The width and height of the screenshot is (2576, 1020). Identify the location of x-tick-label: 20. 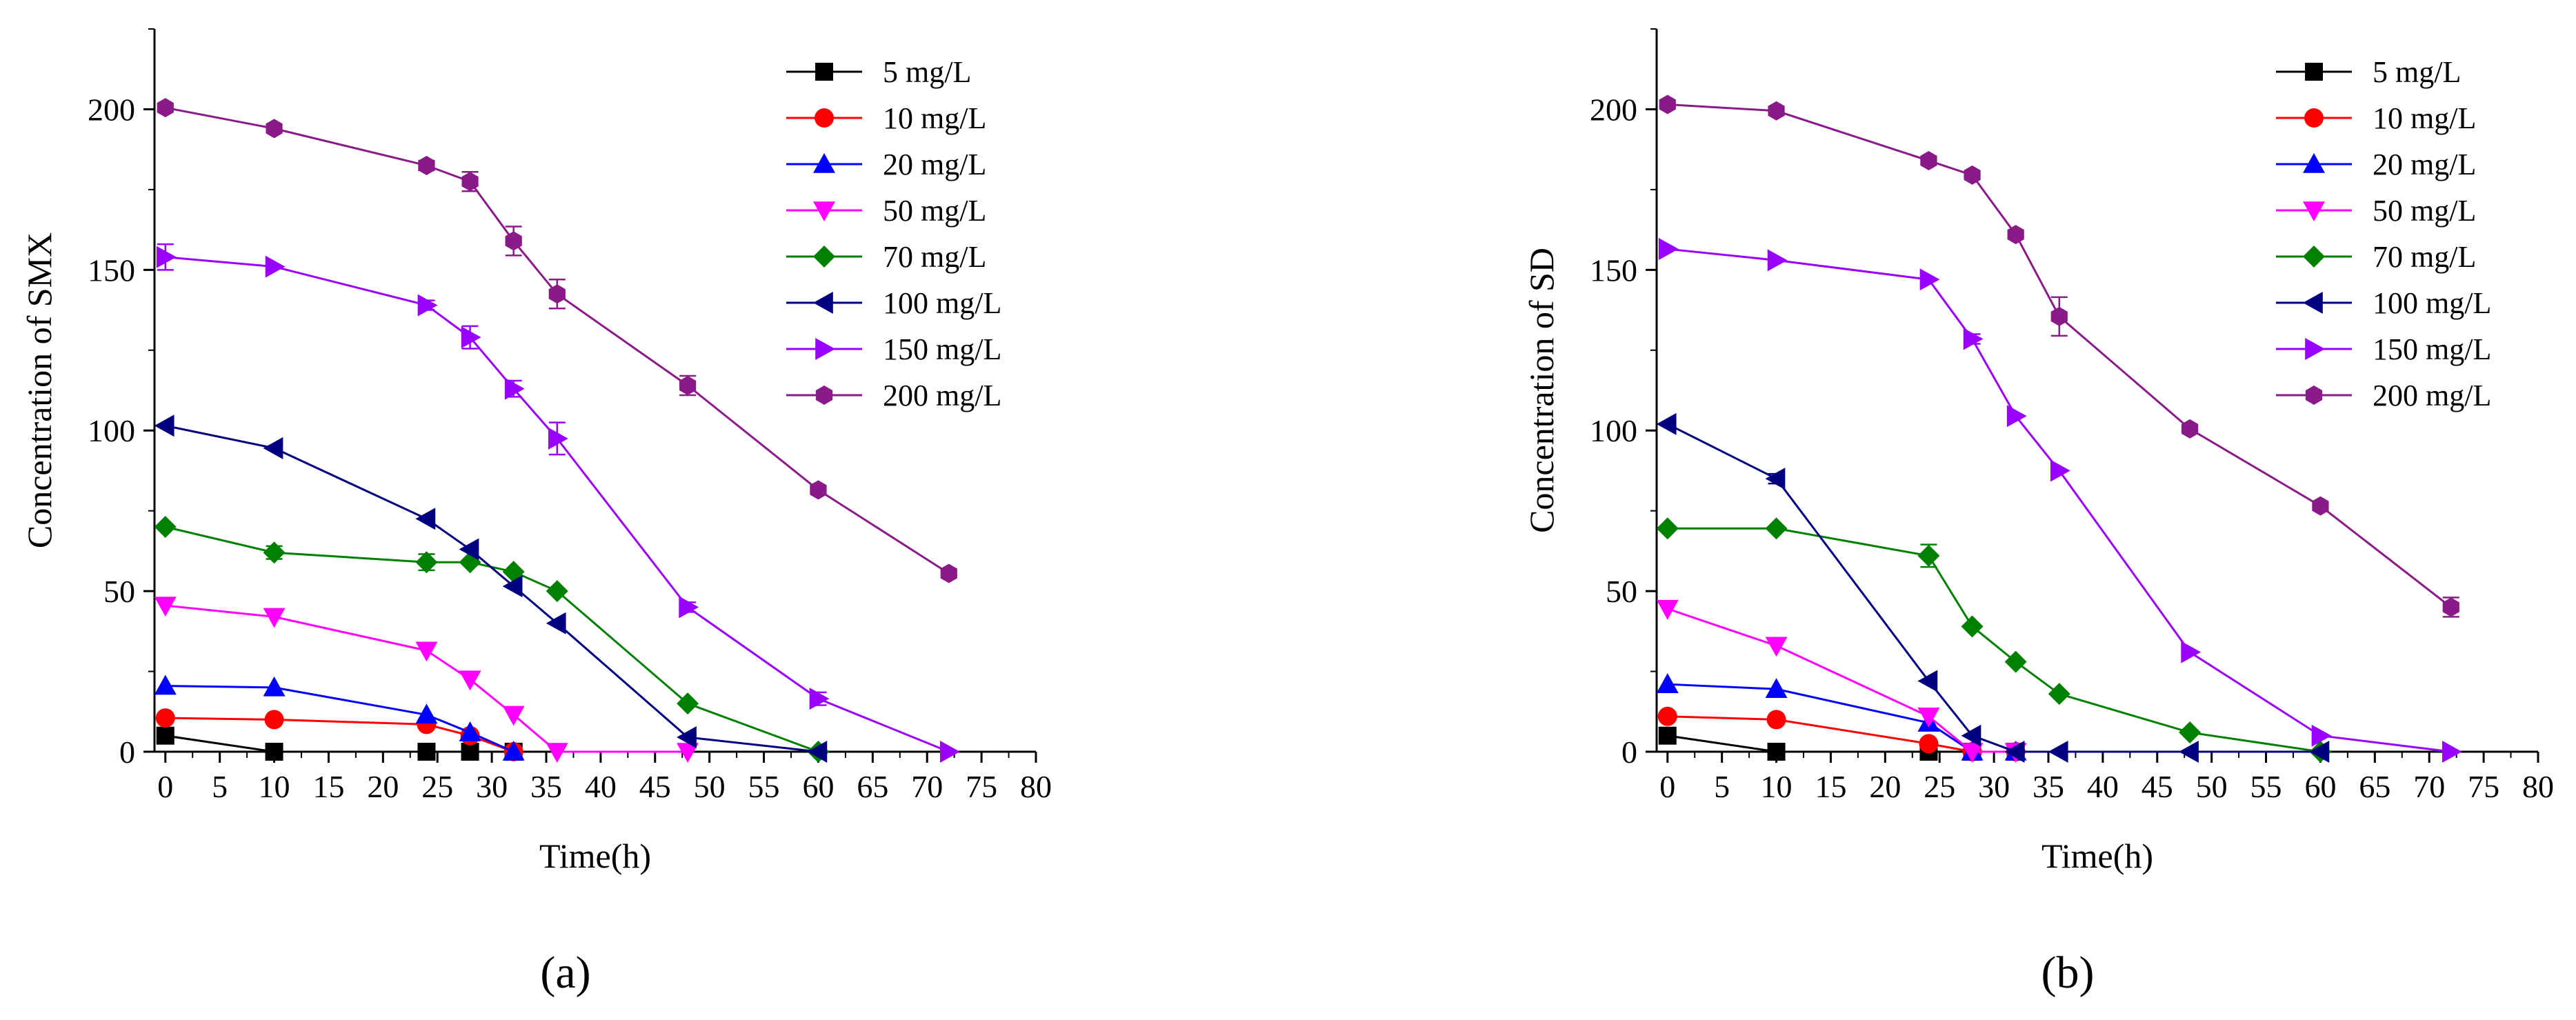
(383, 786).